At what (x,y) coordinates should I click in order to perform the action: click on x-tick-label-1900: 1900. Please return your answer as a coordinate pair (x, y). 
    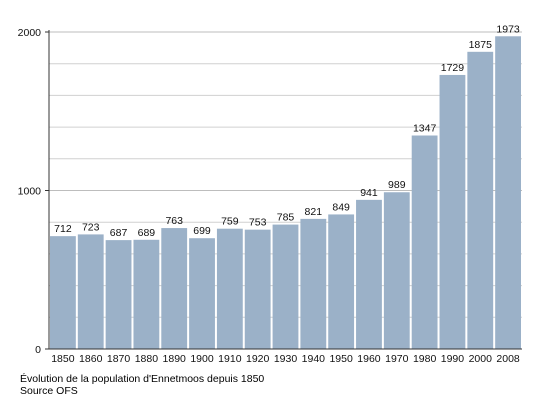
    Looking at the image, I should click on (202, 359).